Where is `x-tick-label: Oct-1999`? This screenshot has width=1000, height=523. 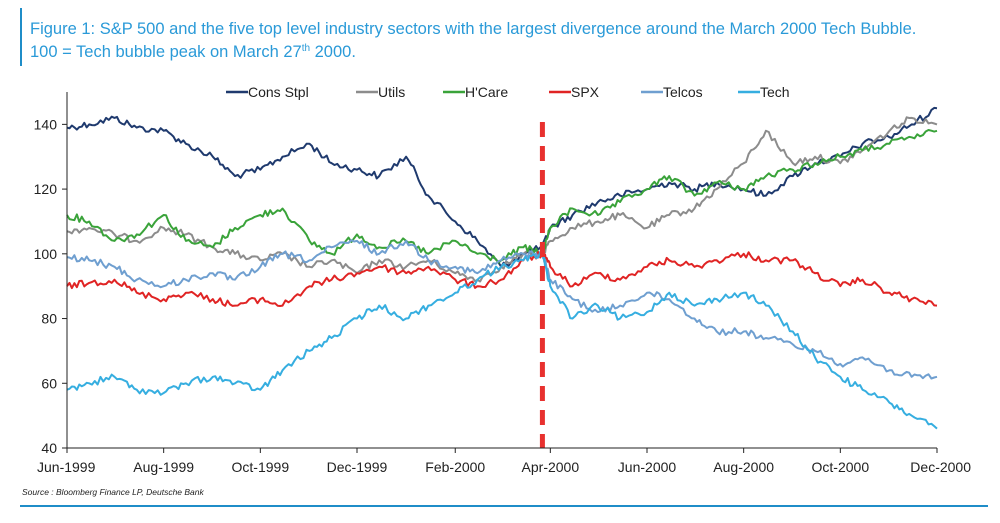
x-tick-label: Oct-1999 is located at coordinates (261, 467).